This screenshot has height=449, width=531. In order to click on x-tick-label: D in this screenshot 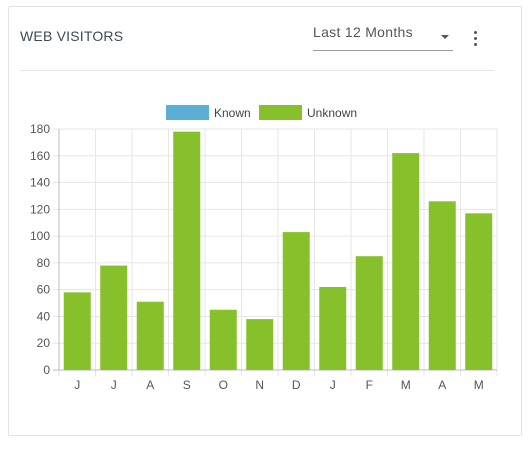, I will do `click(296, 385)`.